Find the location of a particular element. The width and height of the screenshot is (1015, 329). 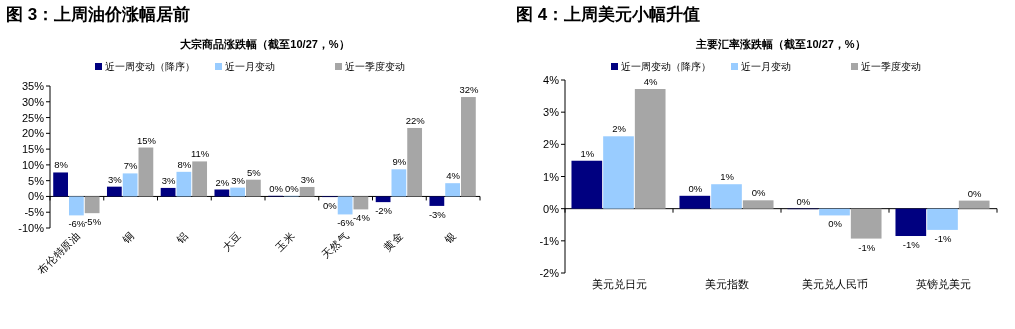

data-label: 32% is located at coordinates (469, 90).